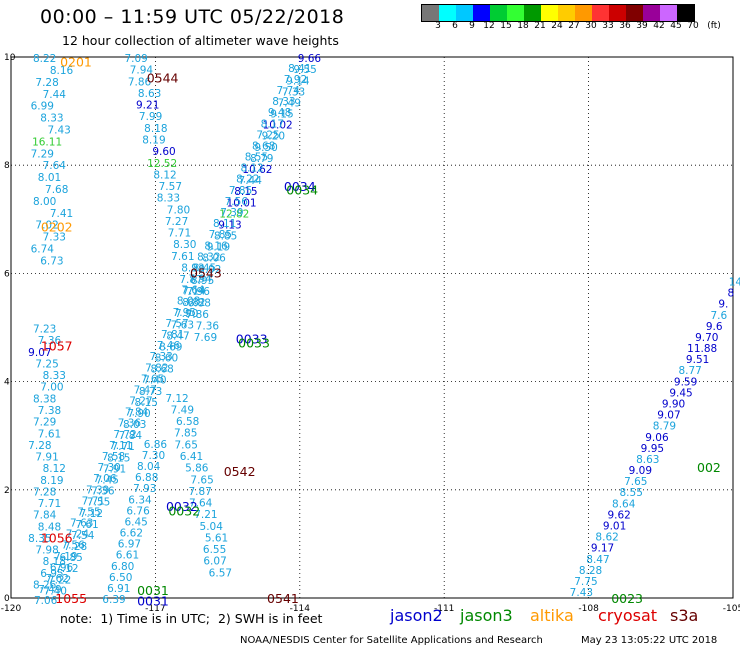 The height and width of the screenshot is (650, 740). I want to click on wave-height-value: 7.36, so click(130, 424).